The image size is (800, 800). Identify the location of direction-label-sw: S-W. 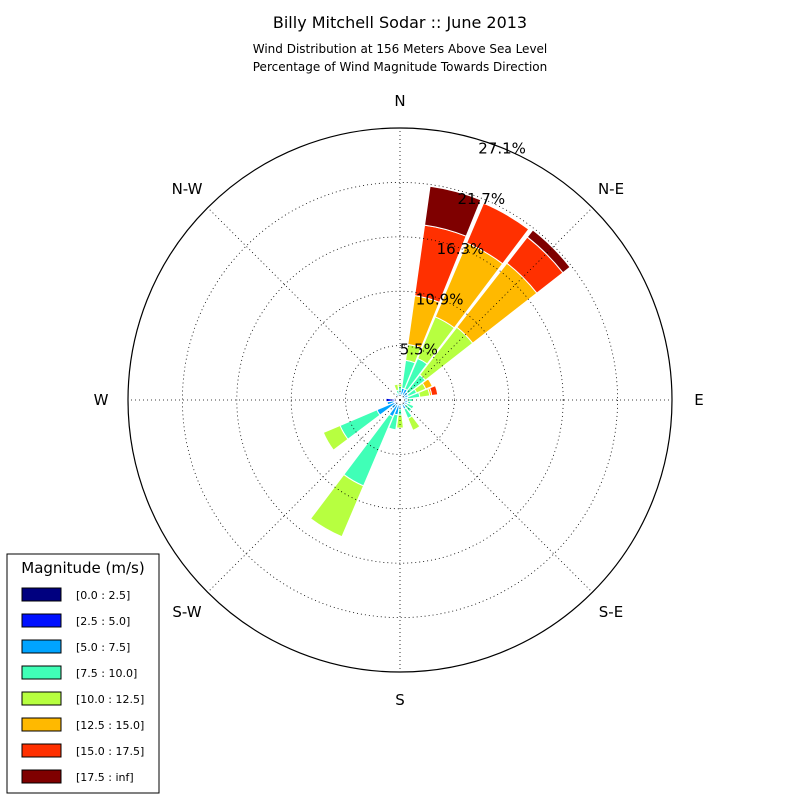
(186, 612).